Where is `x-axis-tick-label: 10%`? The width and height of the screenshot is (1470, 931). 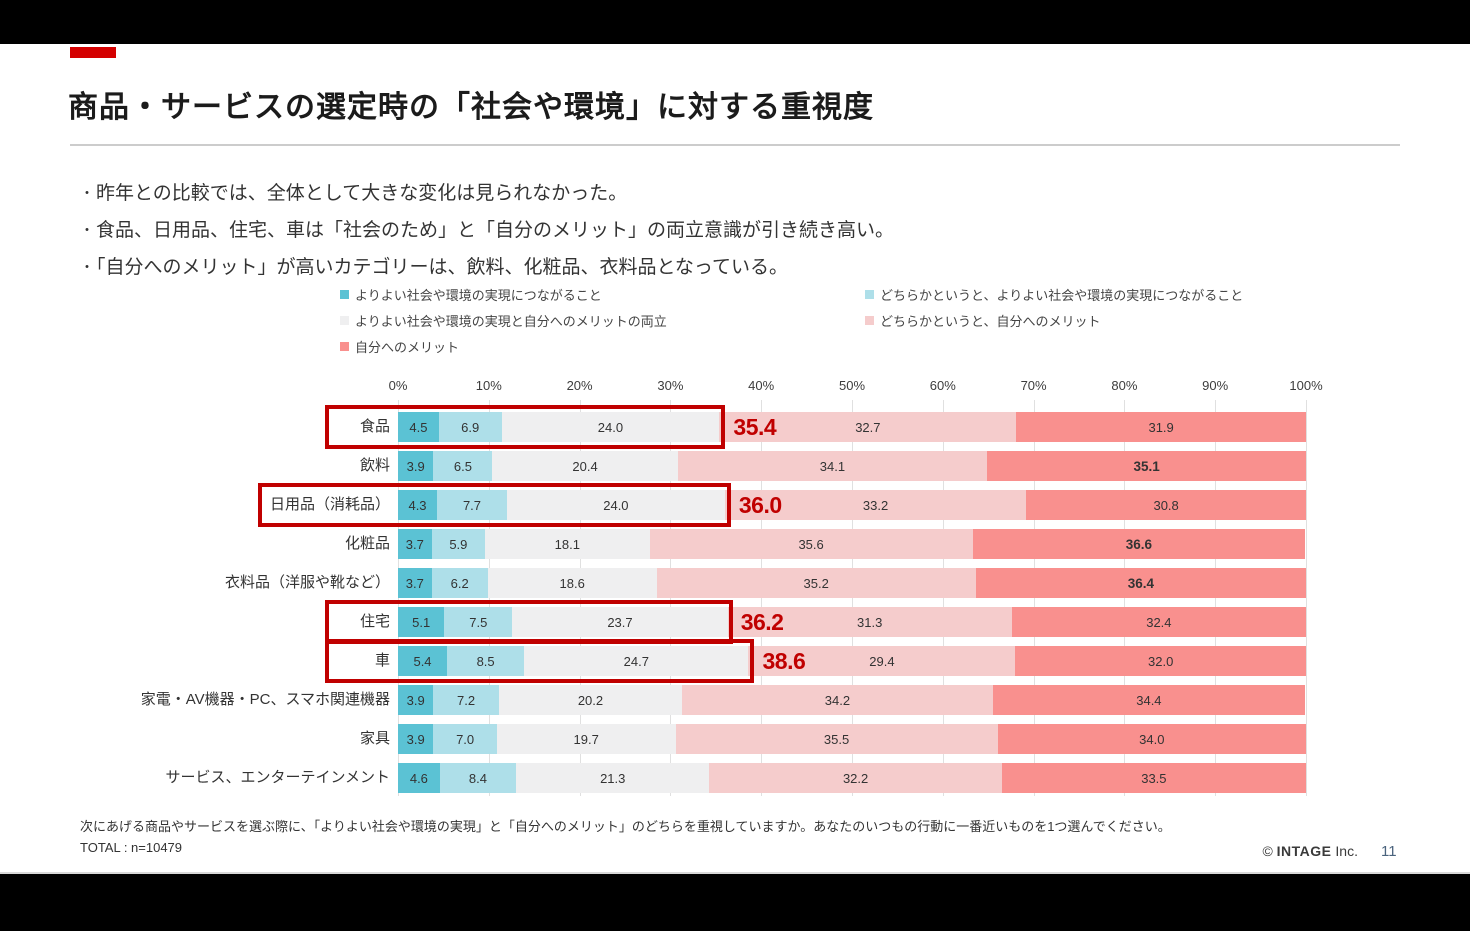
x-axis-tick-label: 10% is located at coordinates (488, 385).